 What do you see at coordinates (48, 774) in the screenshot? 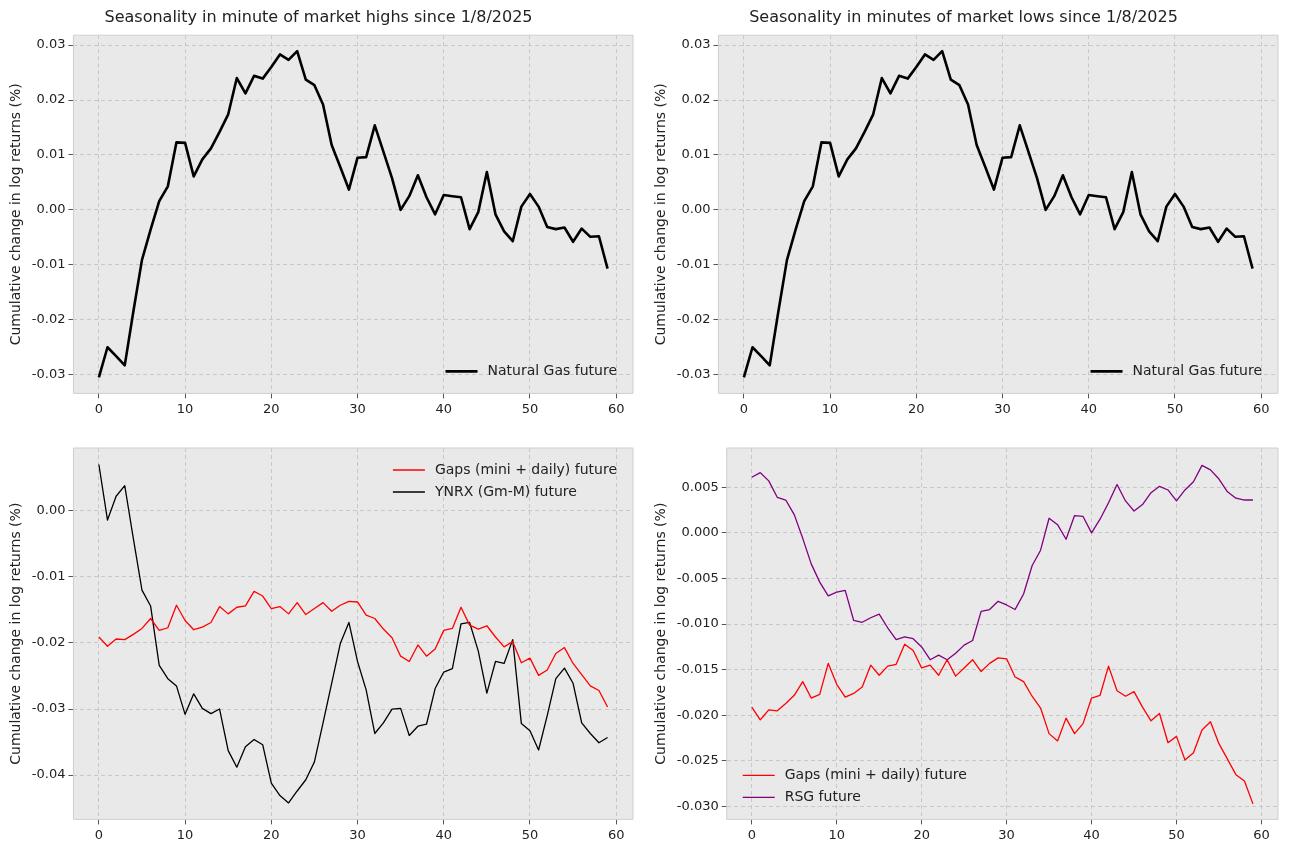
I see `y-tick-label: -0.04` at bounding box center [48, 774].